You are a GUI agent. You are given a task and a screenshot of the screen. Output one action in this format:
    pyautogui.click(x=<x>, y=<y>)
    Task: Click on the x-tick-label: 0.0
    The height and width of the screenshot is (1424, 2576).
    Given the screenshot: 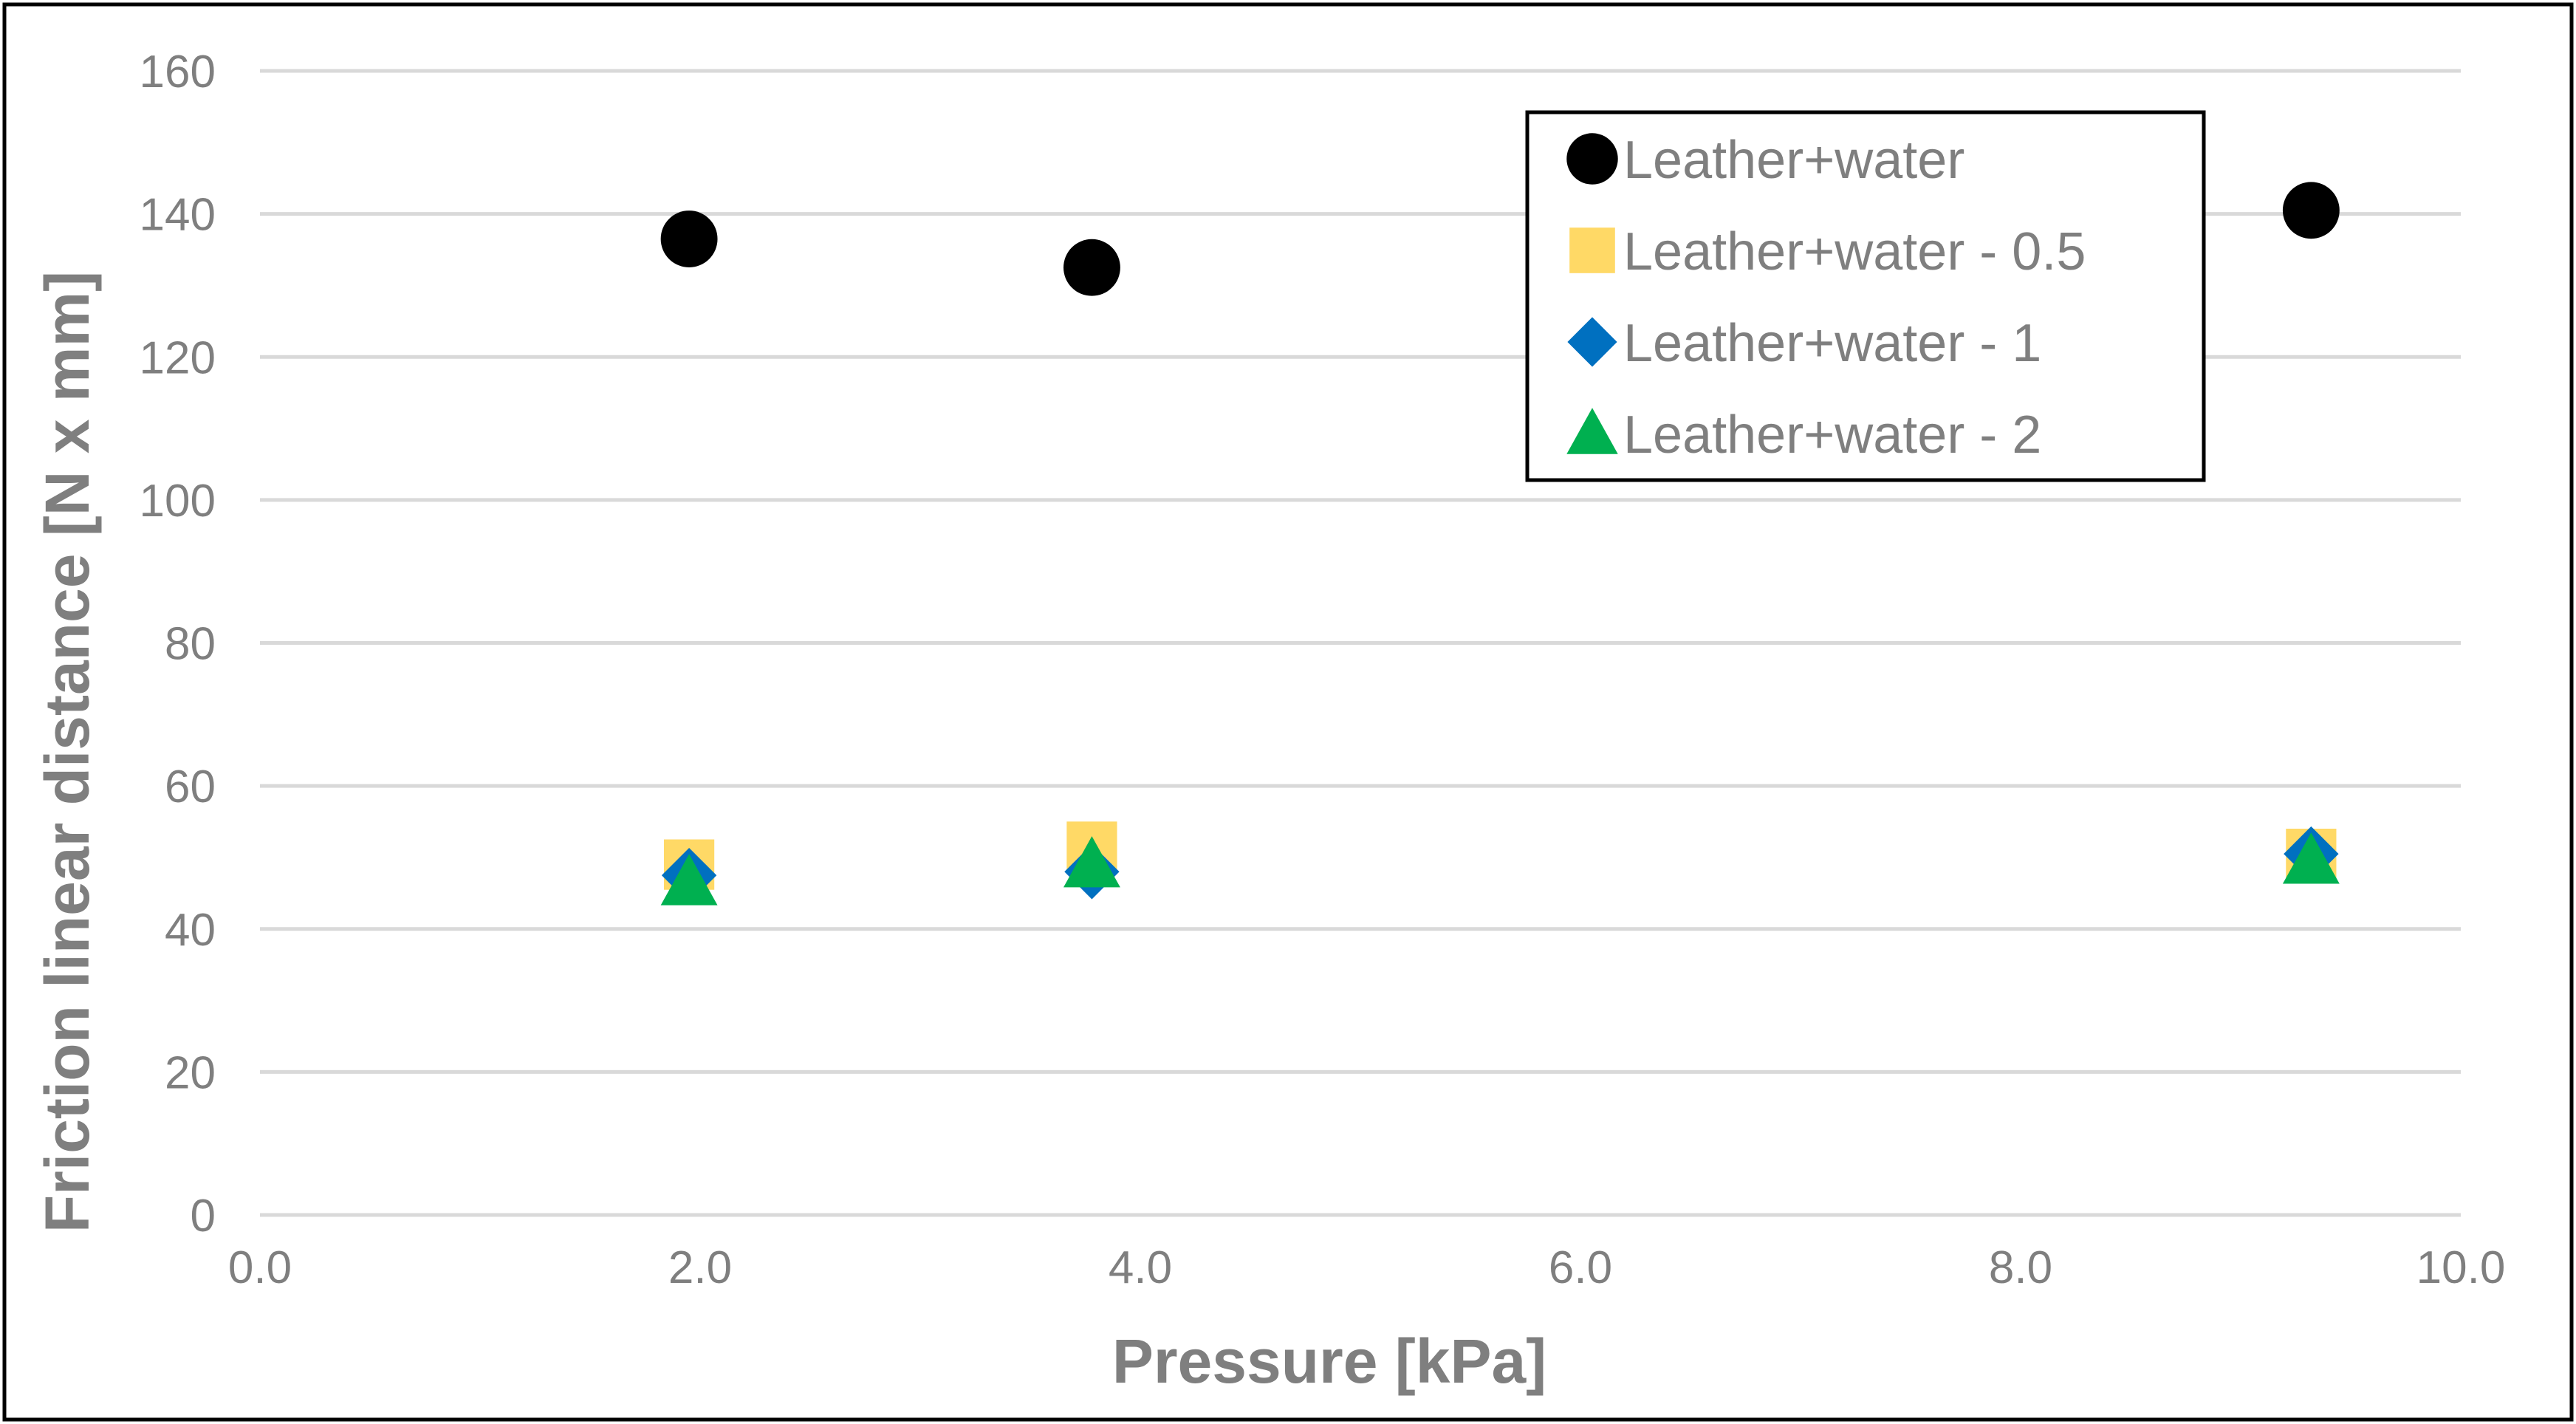 What is the action you would take?
    pyautogui.click(x=260, y=1268)
    